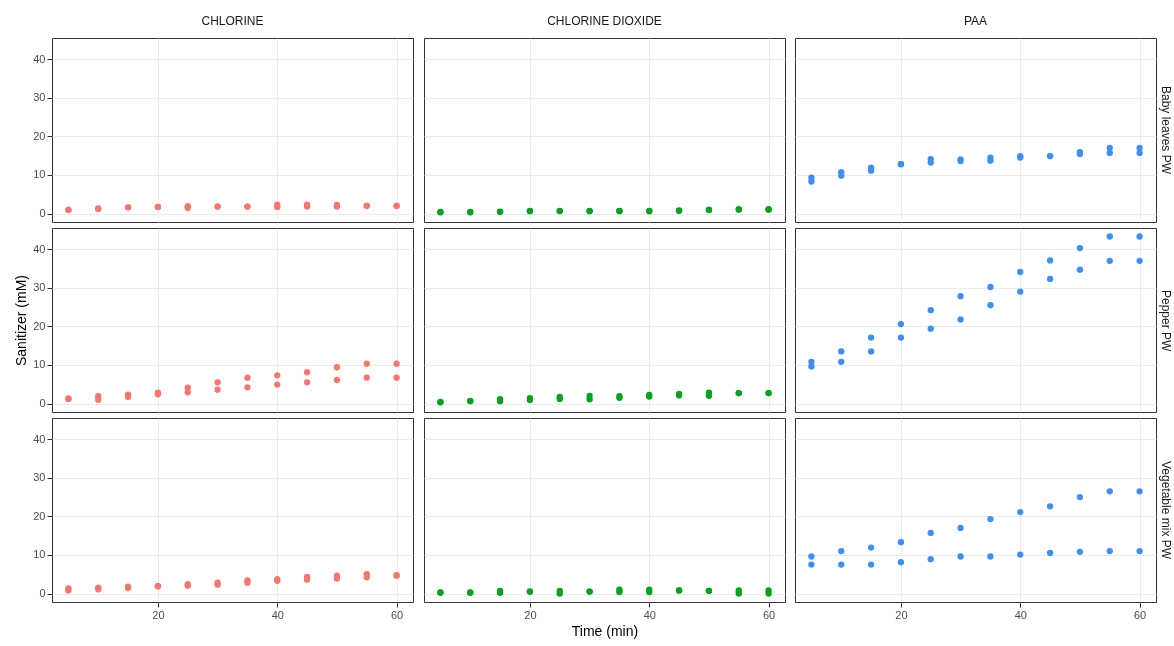 The height and width of the screenshot is (646, 1174). What do you see at coordinates (232, 21) in the screenshot?
I see `chart-title: CHLORINE` at bounding box center [232, 21].